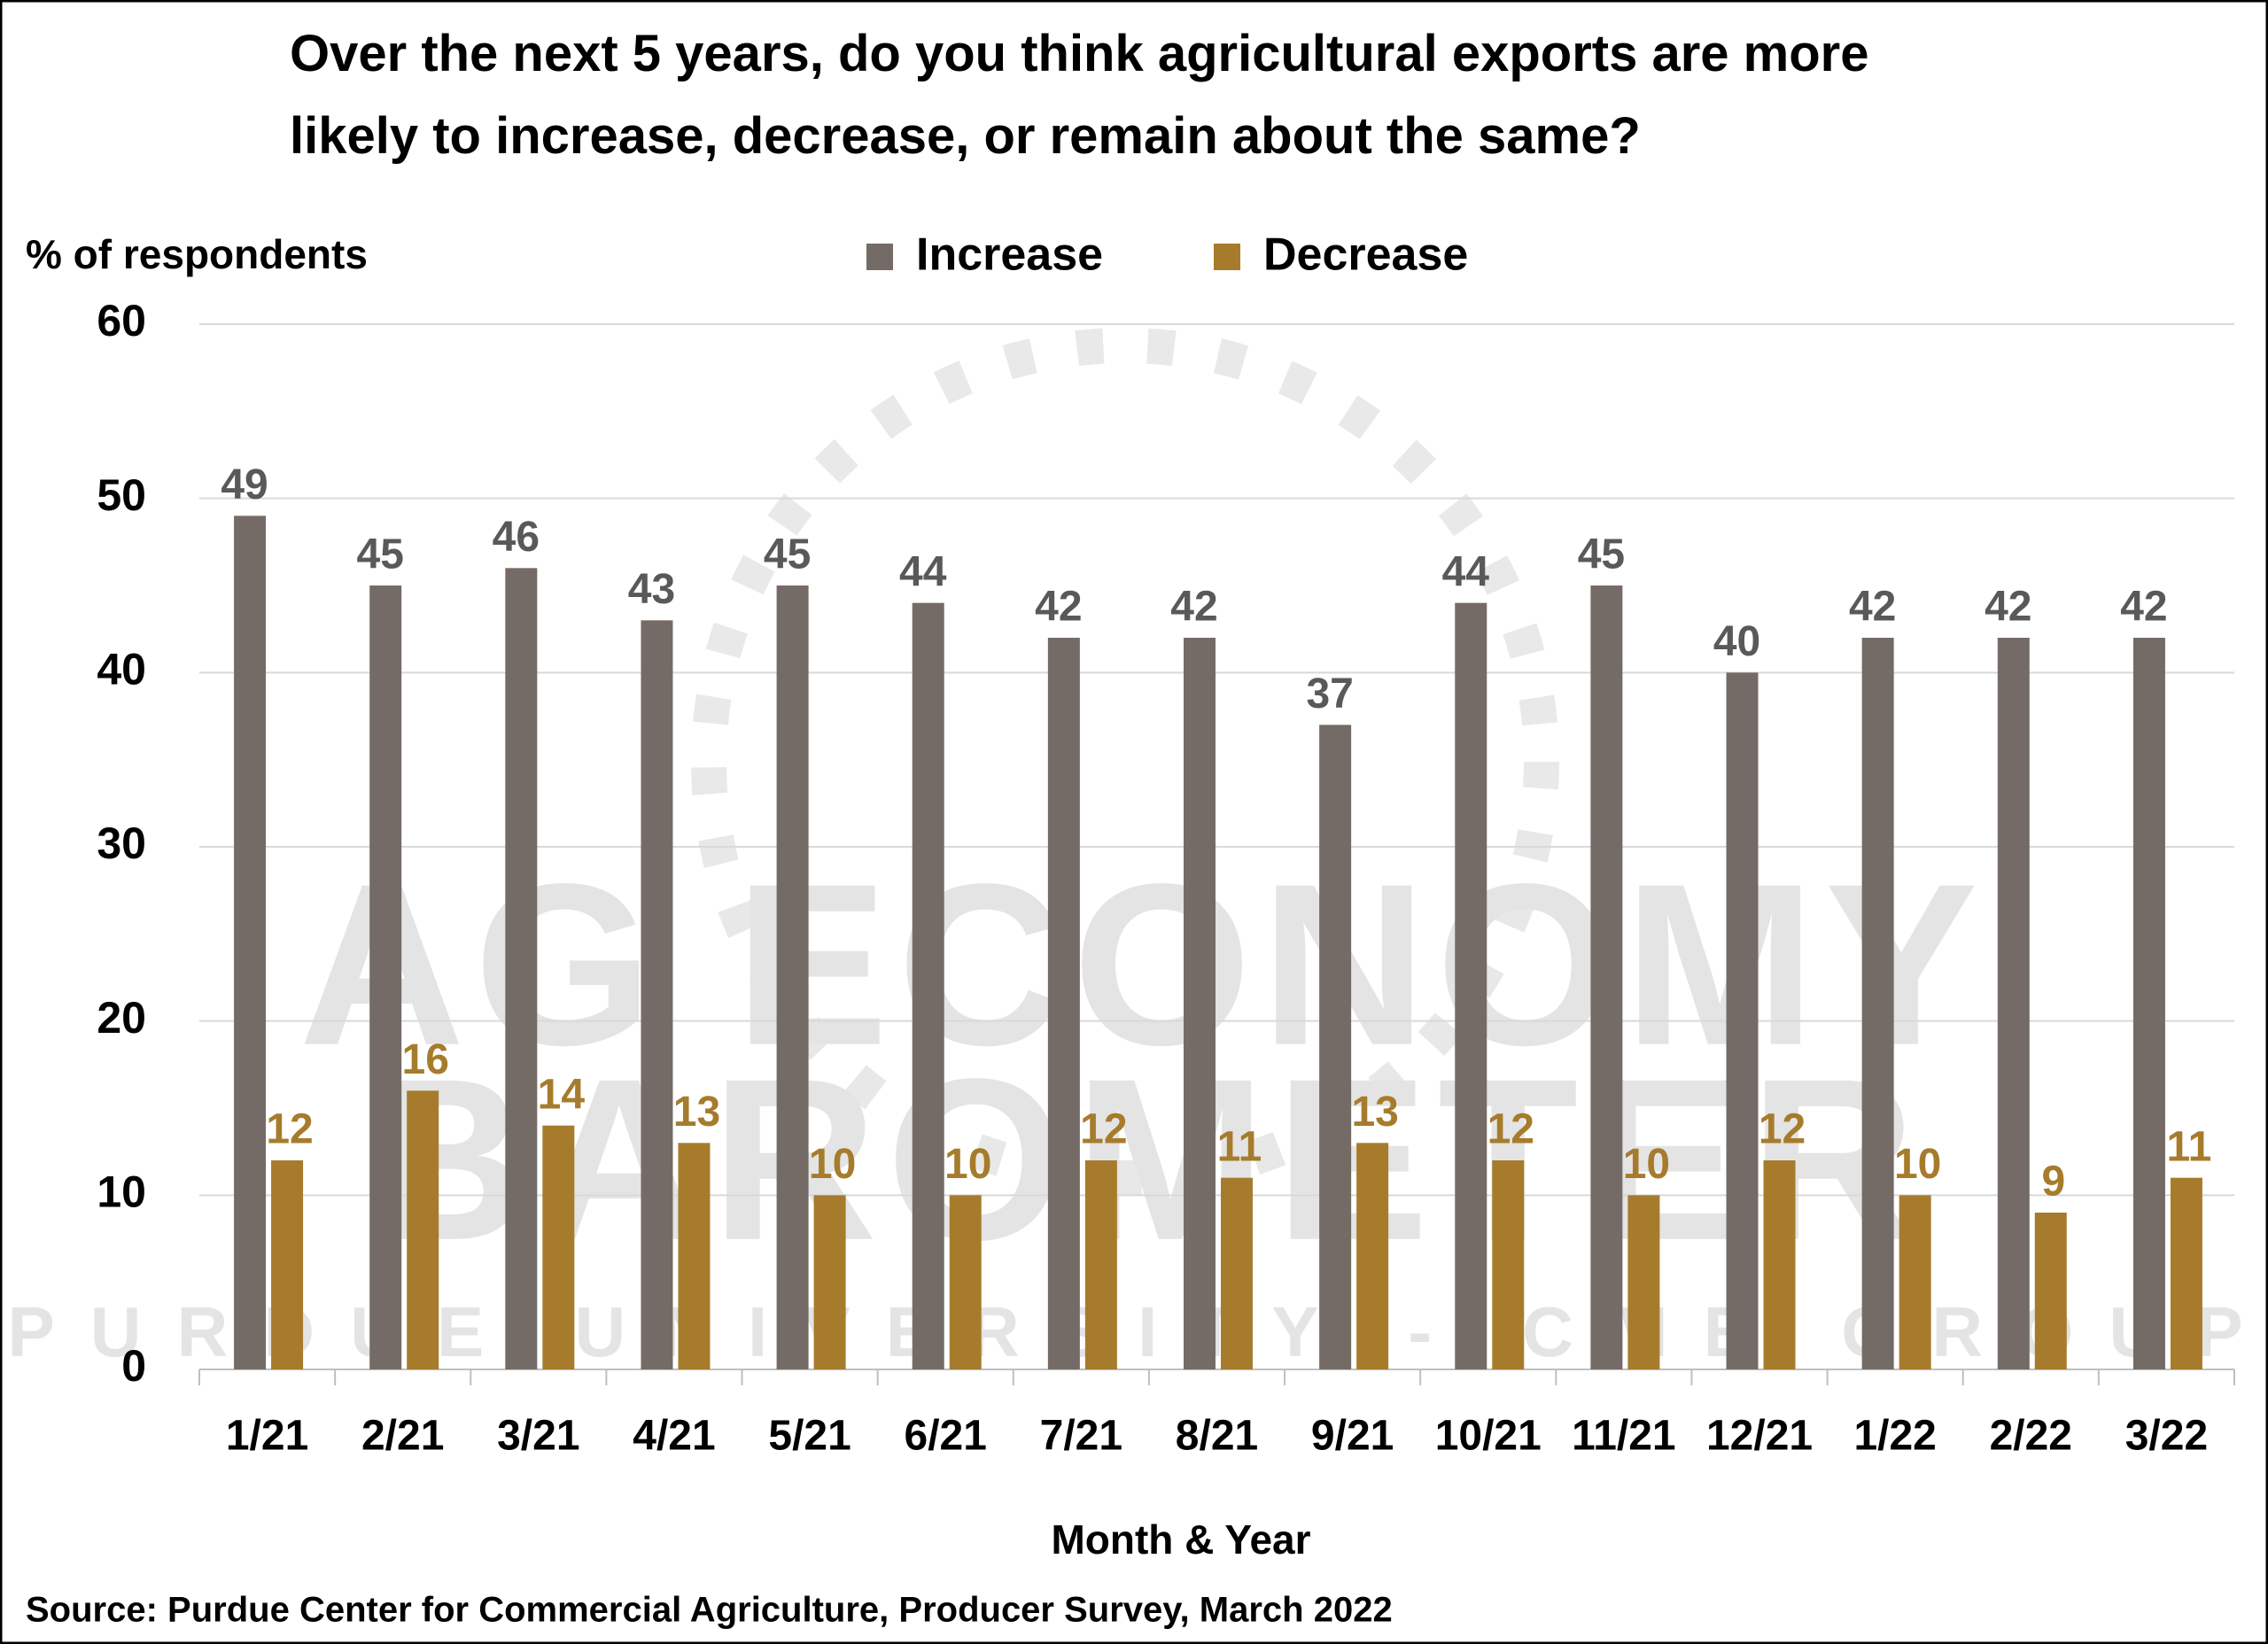 Image resolution: width=2268 pixels, height=1644 pixels. What do you see at coordinates (1759, 1436) in the screenshot?
I see `x-tick-label: 12/21` at bounding box center [1759, 1436].